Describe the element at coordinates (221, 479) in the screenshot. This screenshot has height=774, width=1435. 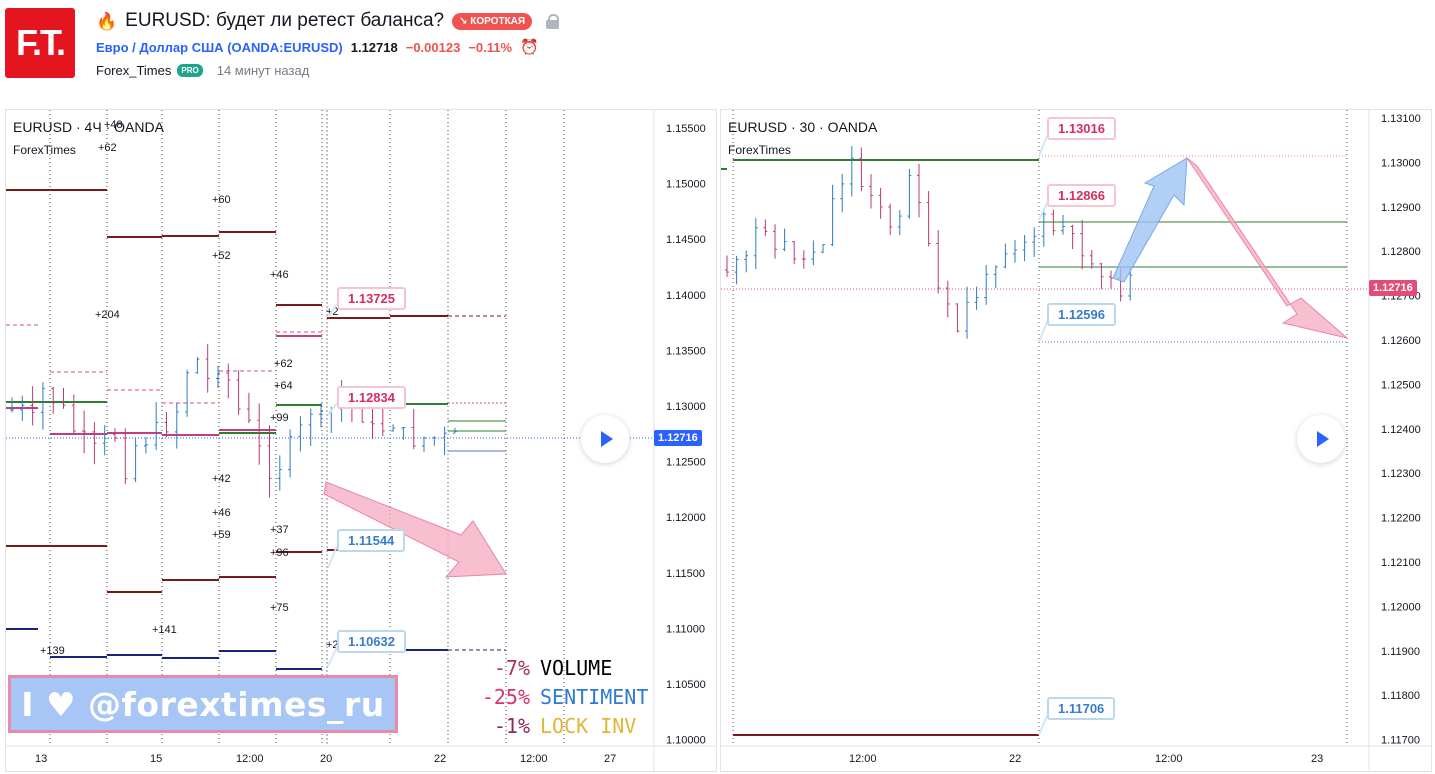
I see `volume-annotation: +42` at that location.